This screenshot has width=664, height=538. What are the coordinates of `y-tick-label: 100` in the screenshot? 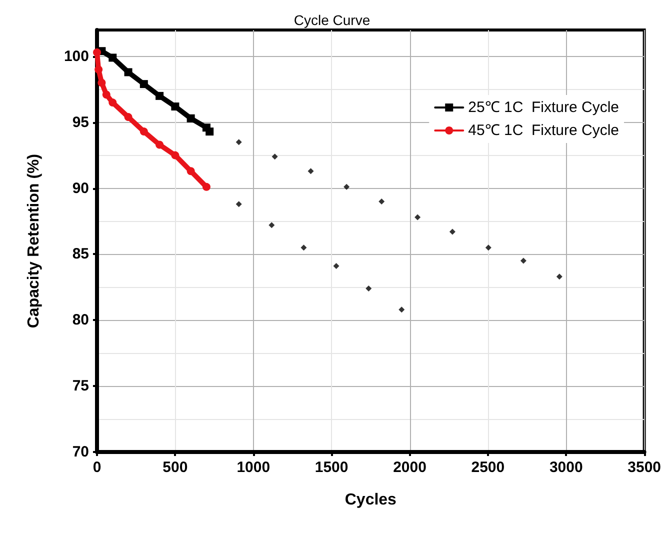 It's located at (76, 56).